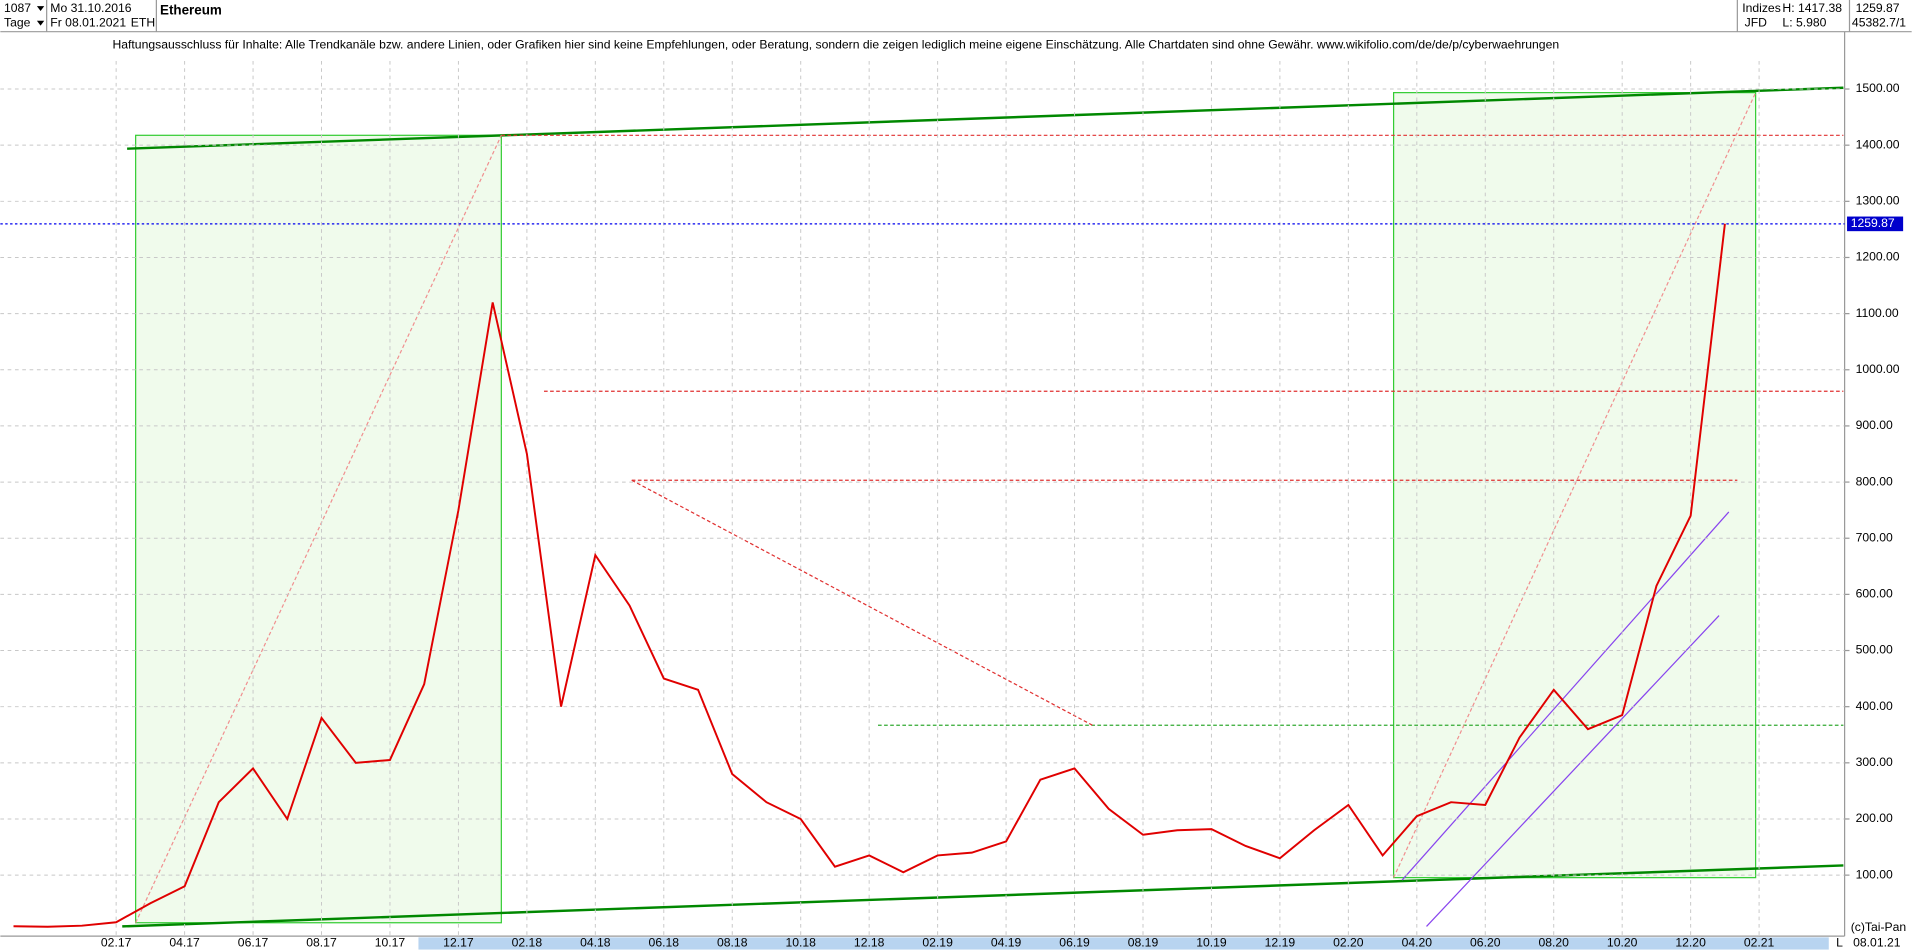 Image resolution: width=1912 pixels, height=952 pixels. What do you see at coordinates (1874, 874) in the screenshot?
I see `y-tick-label: 100.00` at bounding box center [1874, 874].